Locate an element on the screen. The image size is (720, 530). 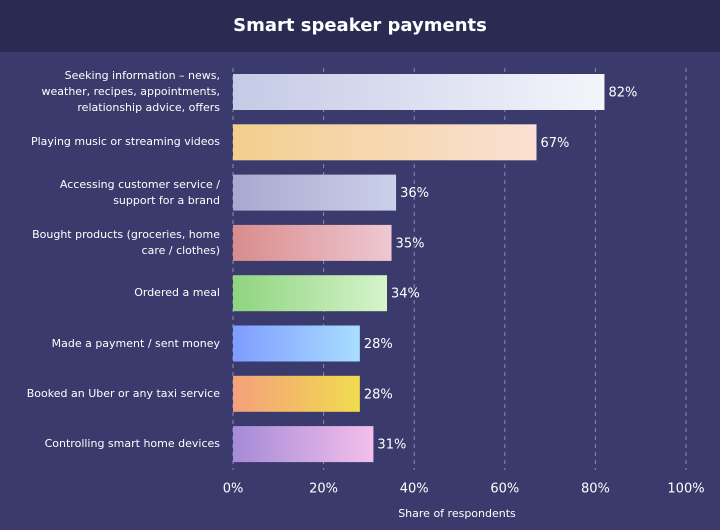
value-label: 35% is located at coordinates (410, 243).